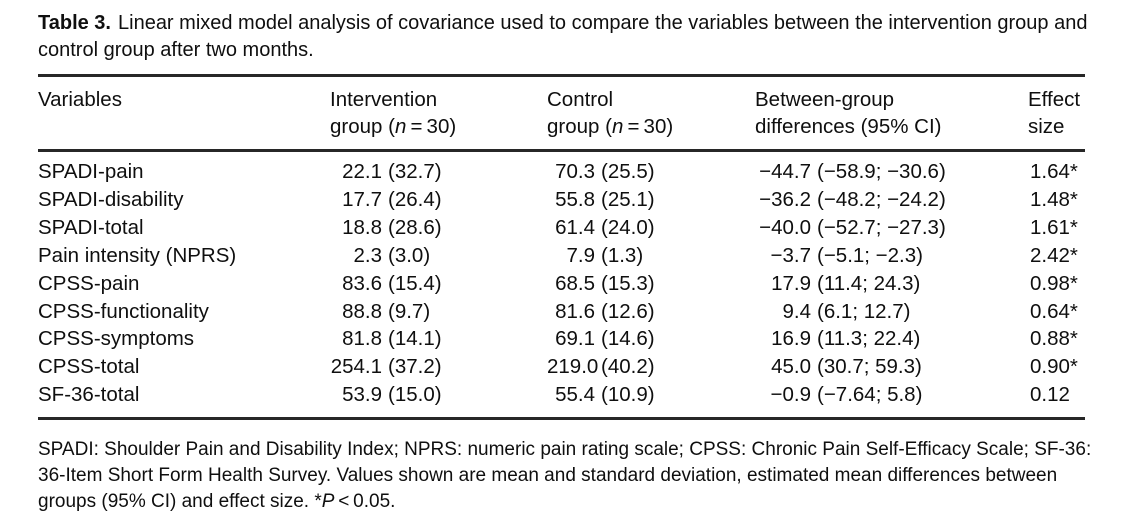 The height and width of the screenshot is (515, 1125). Describe the element at coordinates (601, 367) in the screenshot. I see `control-cell: 219.0 (40.2)` at that location.